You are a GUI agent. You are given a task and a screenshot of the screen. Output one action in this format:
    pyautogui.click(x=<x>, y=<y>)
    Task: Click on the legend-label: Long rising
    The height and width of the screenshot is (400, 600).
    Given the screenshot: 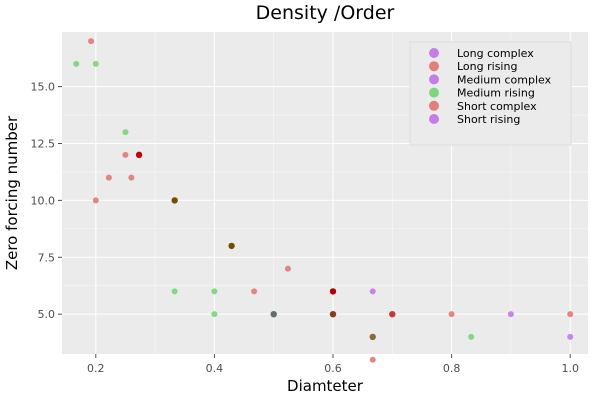 What is the action you would take?
    pyautogui.click(x=487, y=66)
    